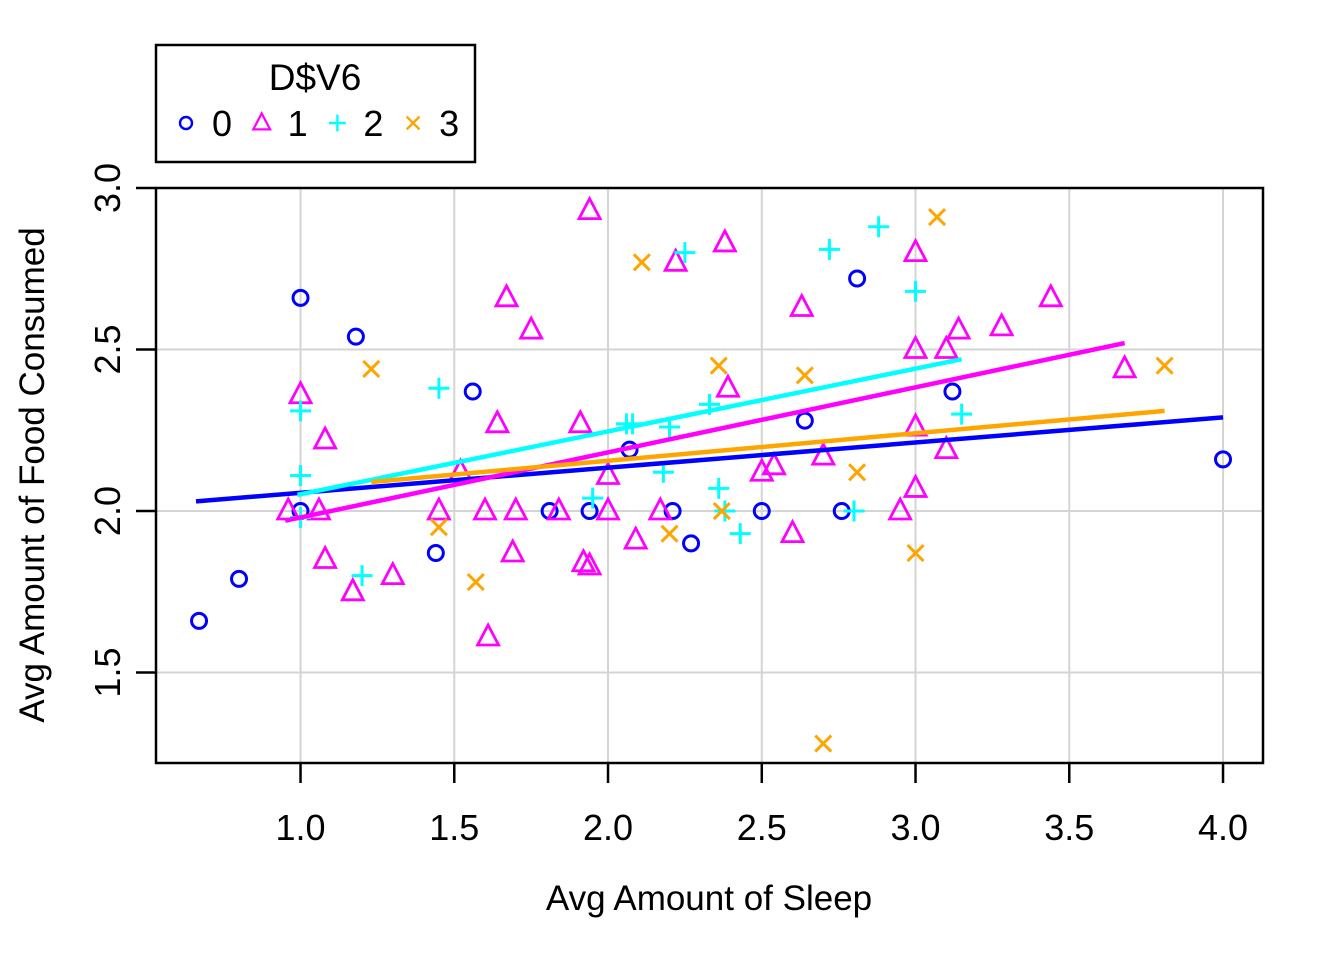 The image size is (1344, 960). What do you see at coordinates (709, 898) in the screenshot?
I see `x-axis-title: Avg Amount of Sleep` at bounding box center [709, 898].